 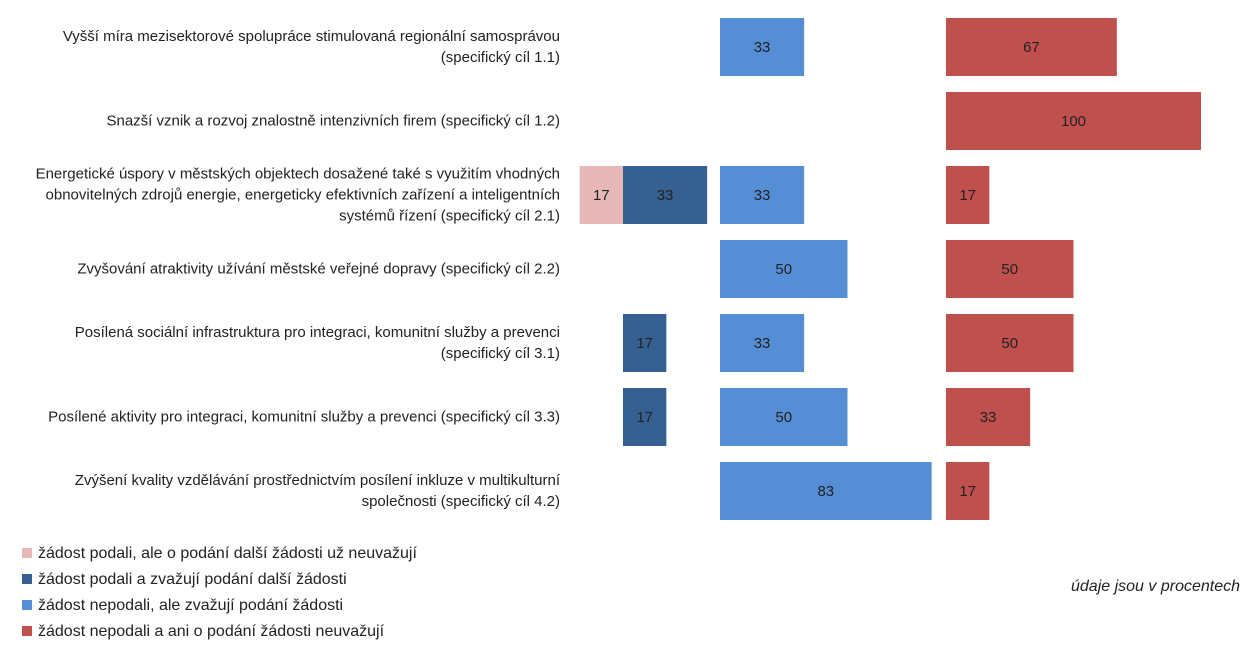 I want to click on value-label: 100, so click(x=1073, y=121).